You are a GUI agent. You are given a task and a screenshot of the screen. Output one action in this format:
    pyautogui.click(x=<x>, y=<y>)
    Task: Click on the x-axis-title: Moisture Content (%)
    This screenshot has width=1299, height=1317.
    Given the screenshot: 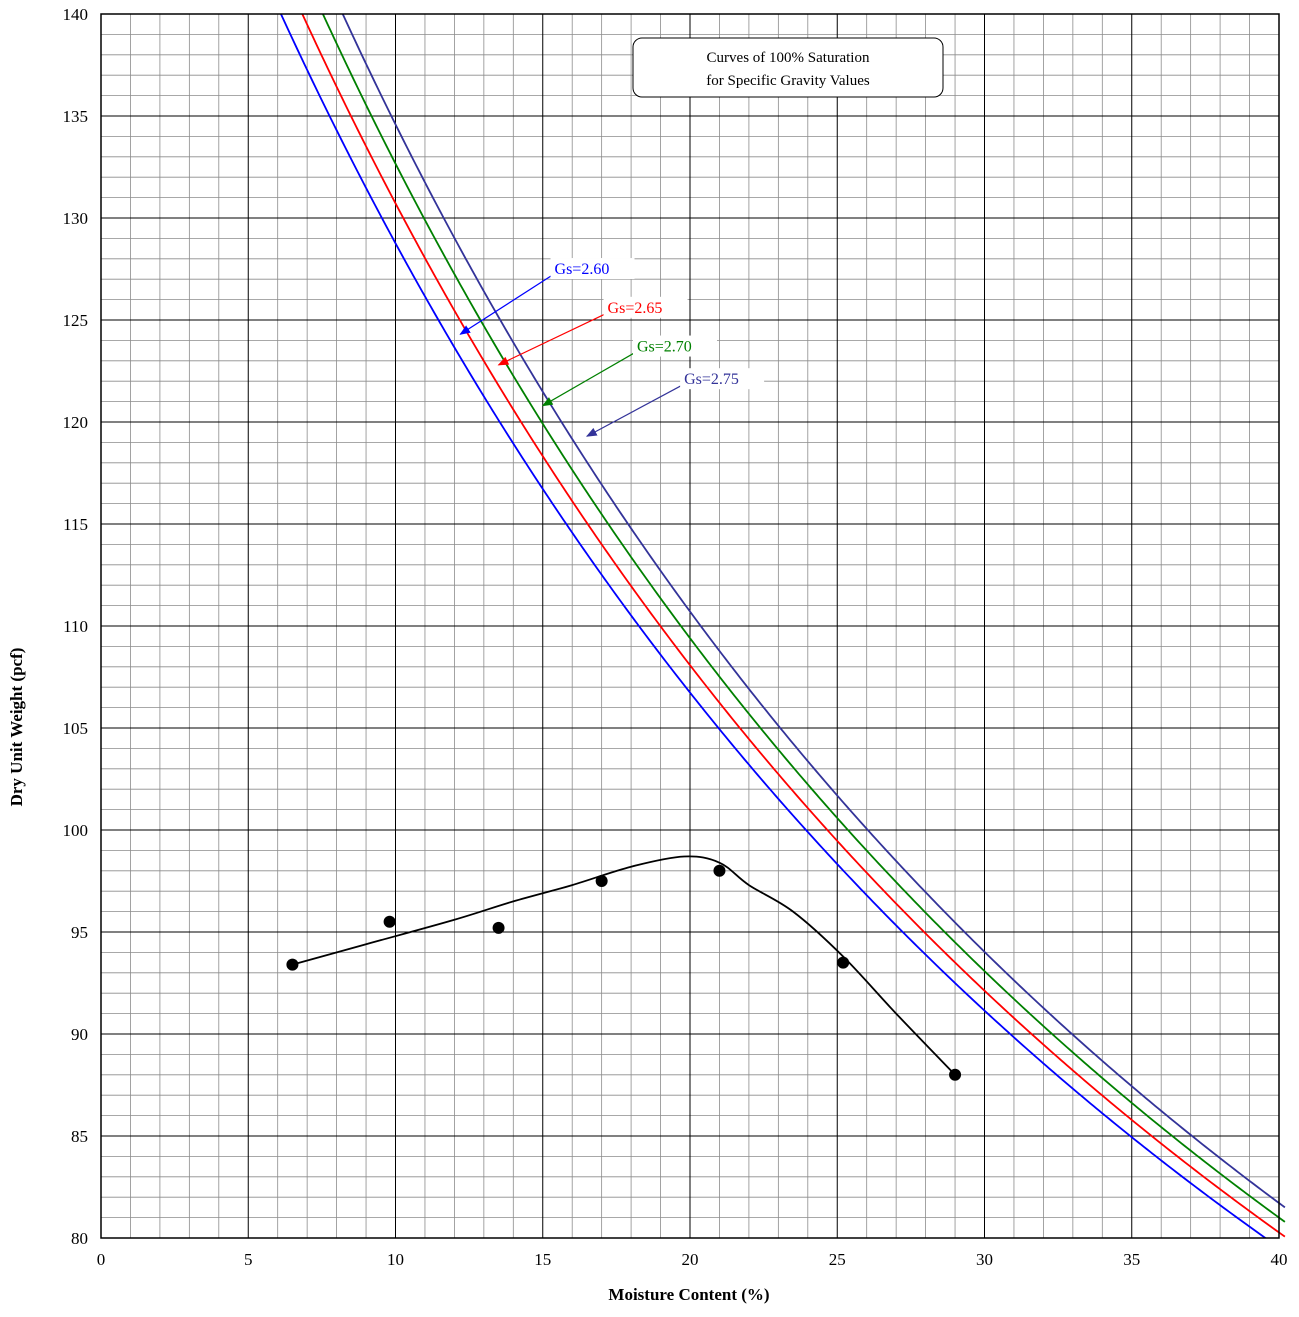 What is the action you would take?
    pyautogui.click(x=688, y=1294)
    